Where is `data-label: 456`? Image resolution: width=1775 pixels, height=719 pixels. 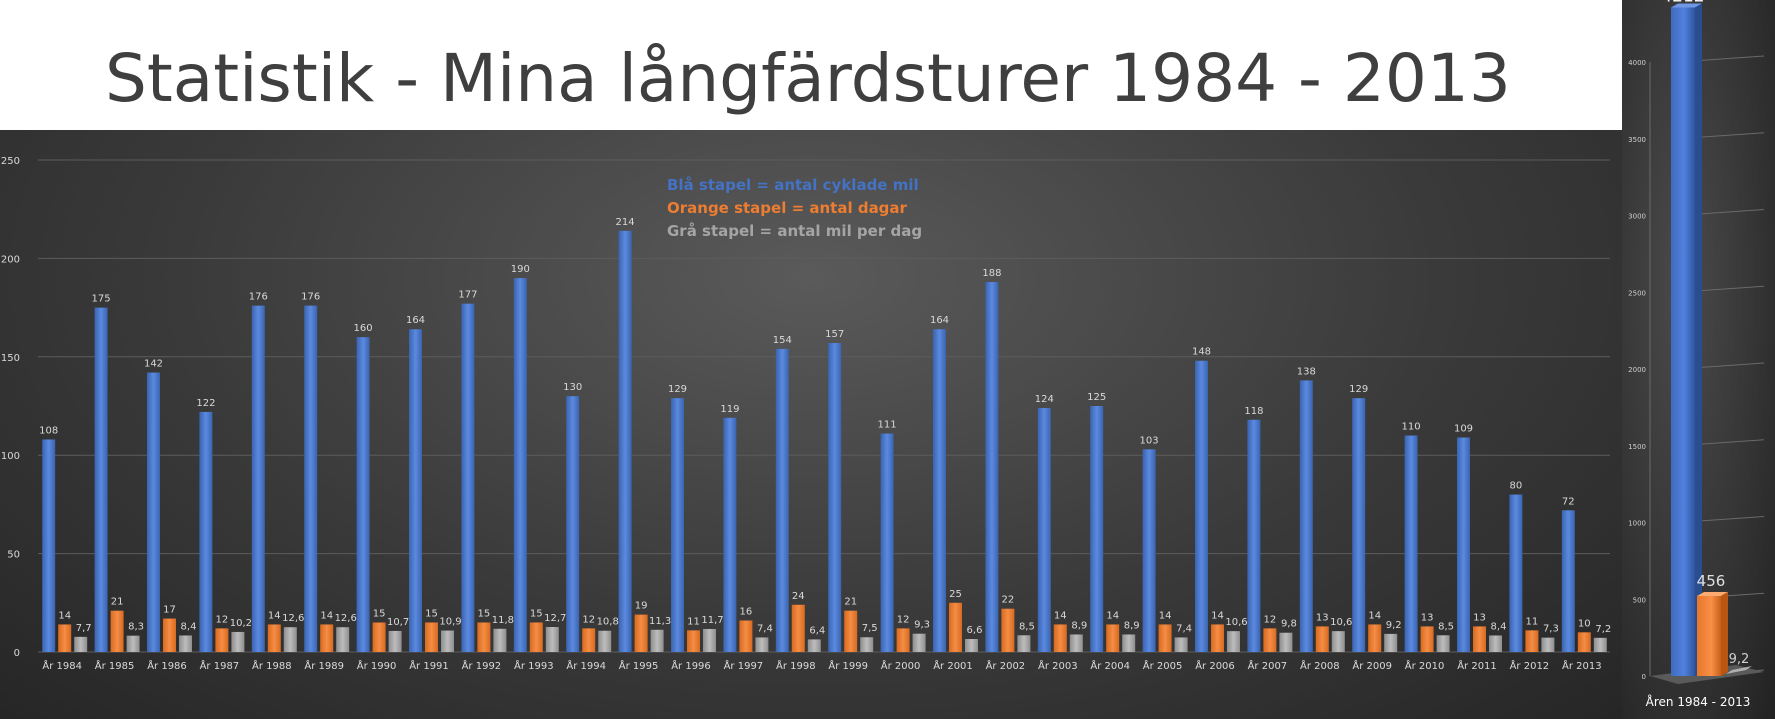 data-label: 456 is located at coordinates (1711, 581).